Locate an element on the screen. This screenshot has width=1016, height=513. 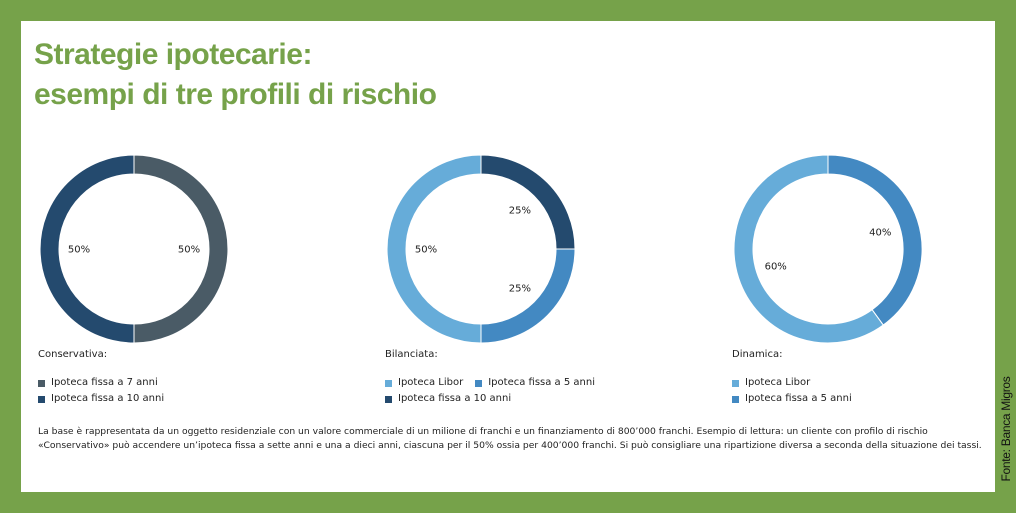
slice-value-label: 60% is located at coordinates (776, 267).